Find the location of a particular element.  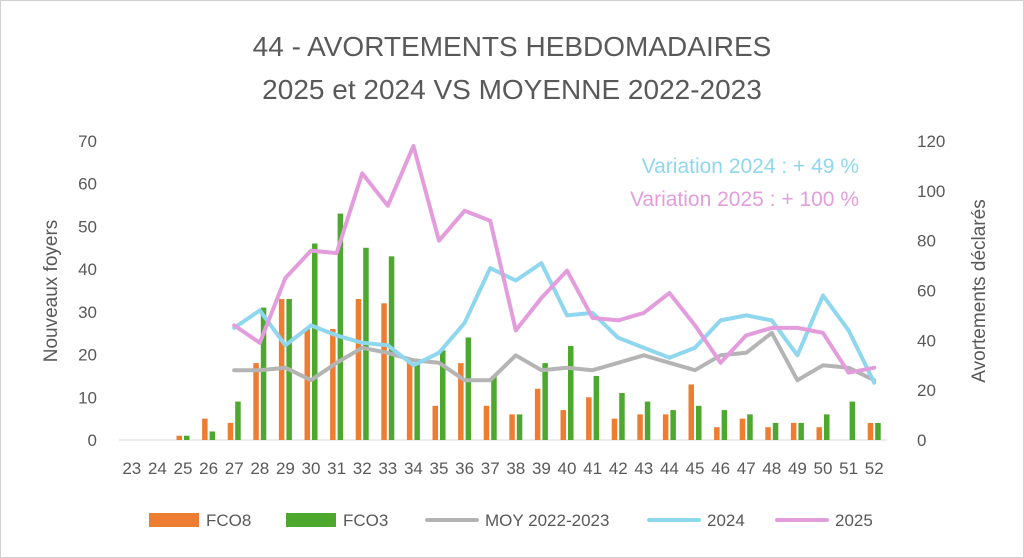

legend-label-fco8: FCO8 is located at coordinates (228, 520).